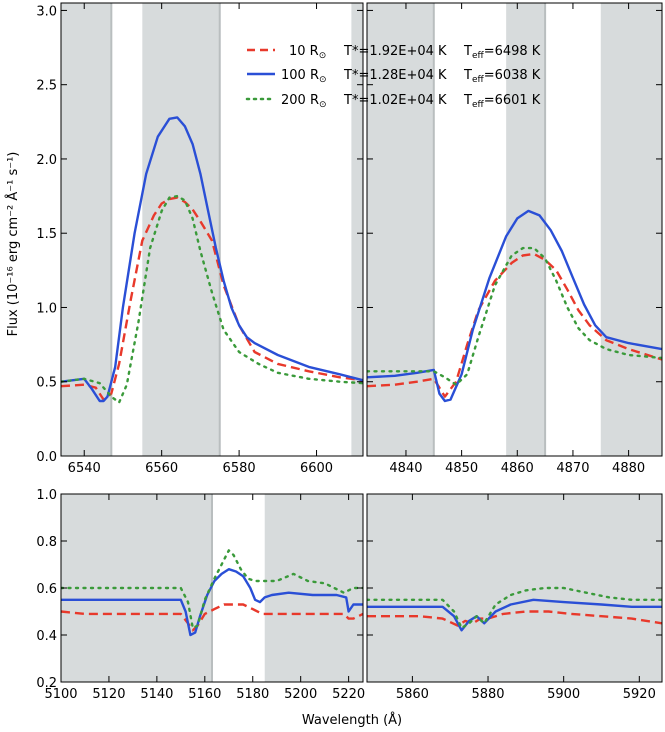 This screenshot has height=732, width=665. What do you see at coordinates (46, 11) in the screenshot?
I see `y-tick-label: 3.0` at bounding box center [46, 11].